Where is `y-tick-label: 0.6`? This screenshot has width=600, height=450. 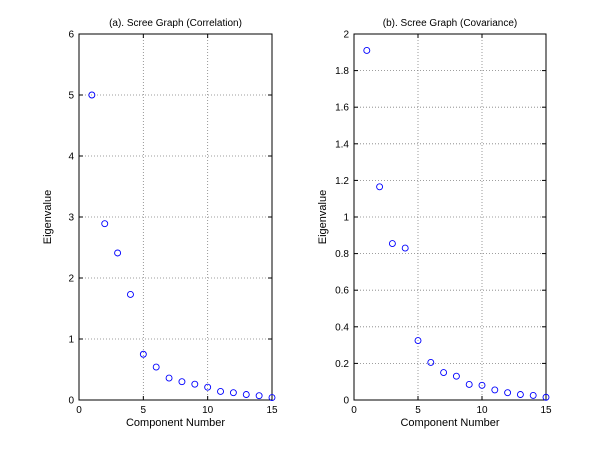
y-tick-label: 0.6 is located at coordinates (342, 291).